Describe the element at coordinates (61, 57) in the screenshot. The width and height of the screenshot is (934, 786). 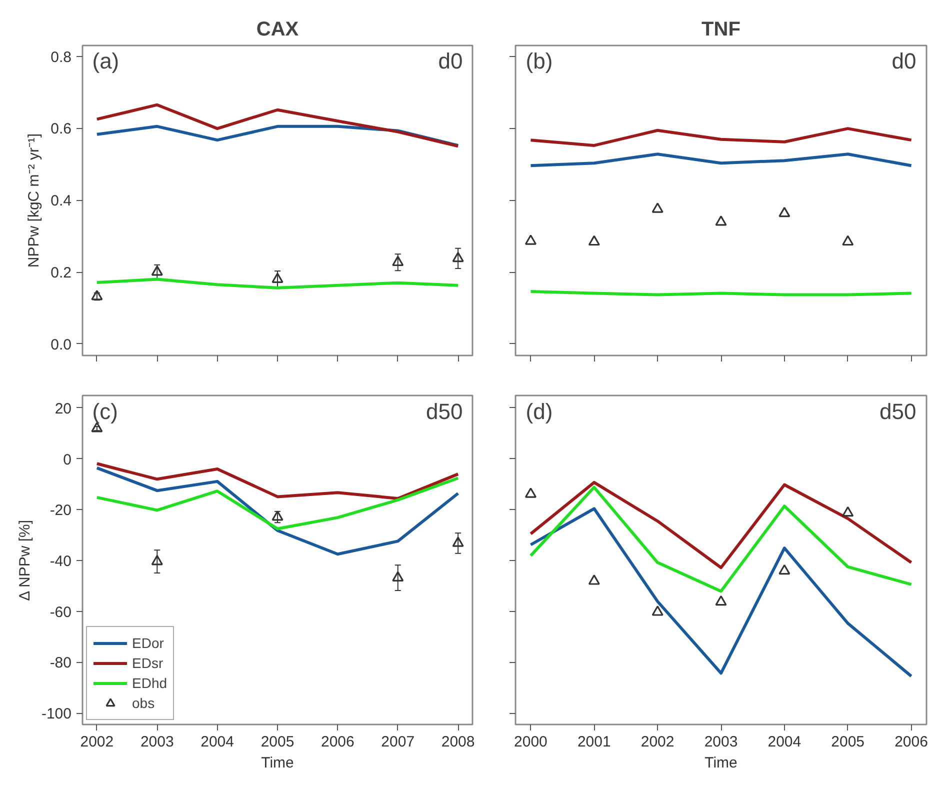
I see `y-tick-label: 0.8` at that location.